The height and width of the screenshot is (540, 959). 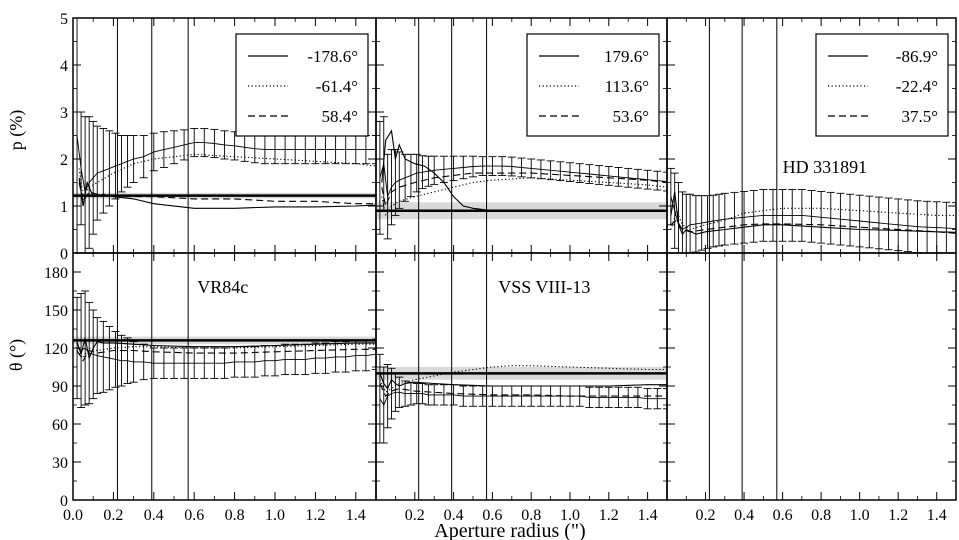 I want to click on y-tick-label: 180, so click(x=56, y=273).